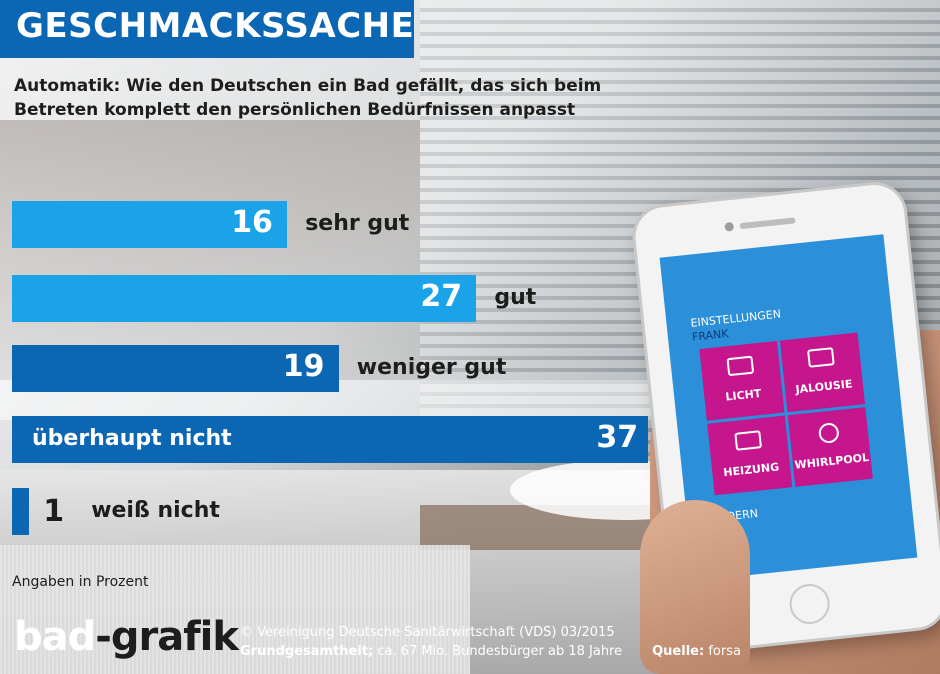  Describe the element at coordinates (742, 380) in the screenshot. I see `tile-licht: LICHT` at that location.